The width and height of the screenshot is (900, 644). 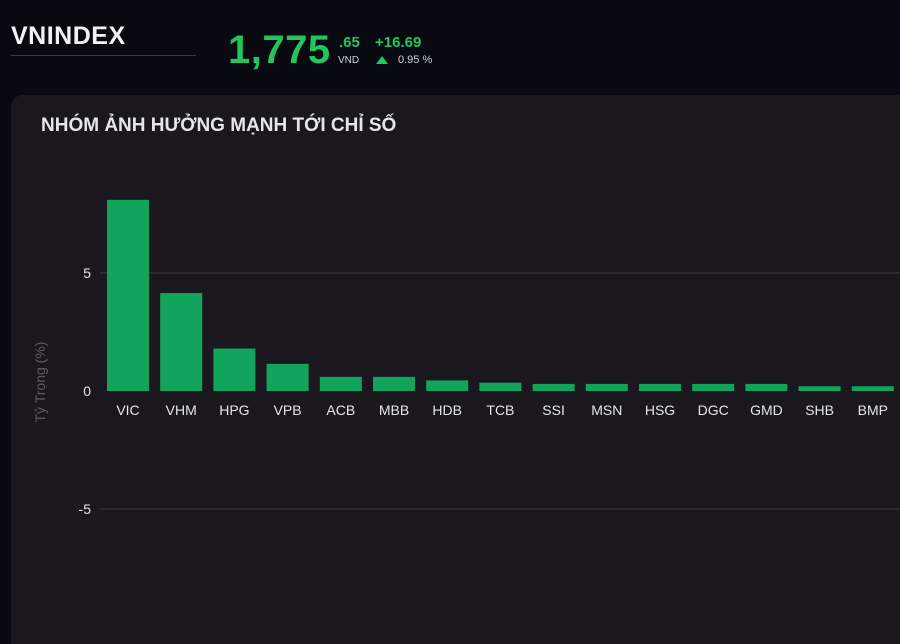 I want to click on bar-hsg, so click(x=660, y=387).